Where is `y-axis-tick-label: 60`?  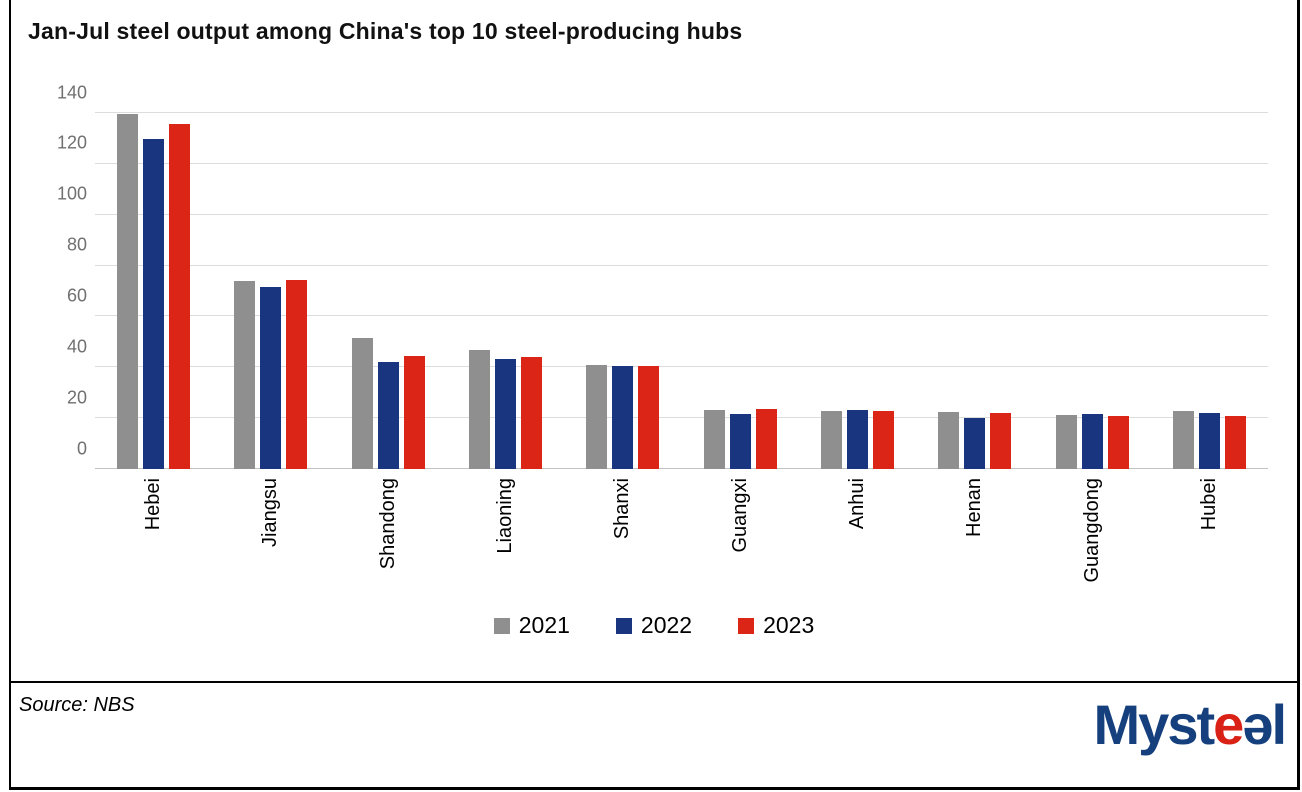 y-axis-tick-label: 60 is located at coordinates (76, 295).